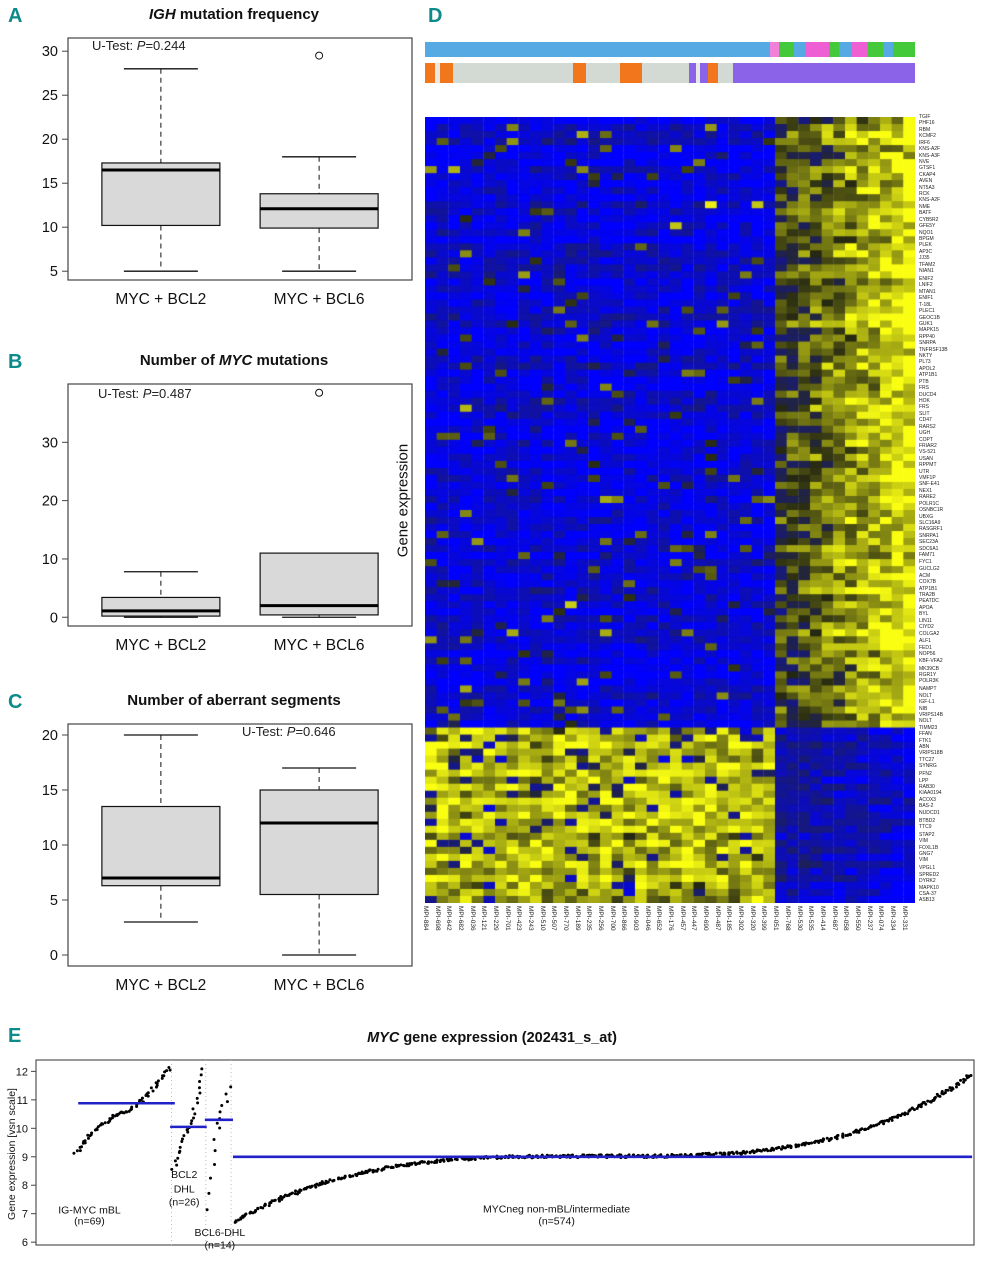 The height and width of the screenshot is (1280, 984). What do you see at coordinates (929, 812) in the screenshot?
I see `gene-label: NUDCD1` at bounding box center [929, 812].